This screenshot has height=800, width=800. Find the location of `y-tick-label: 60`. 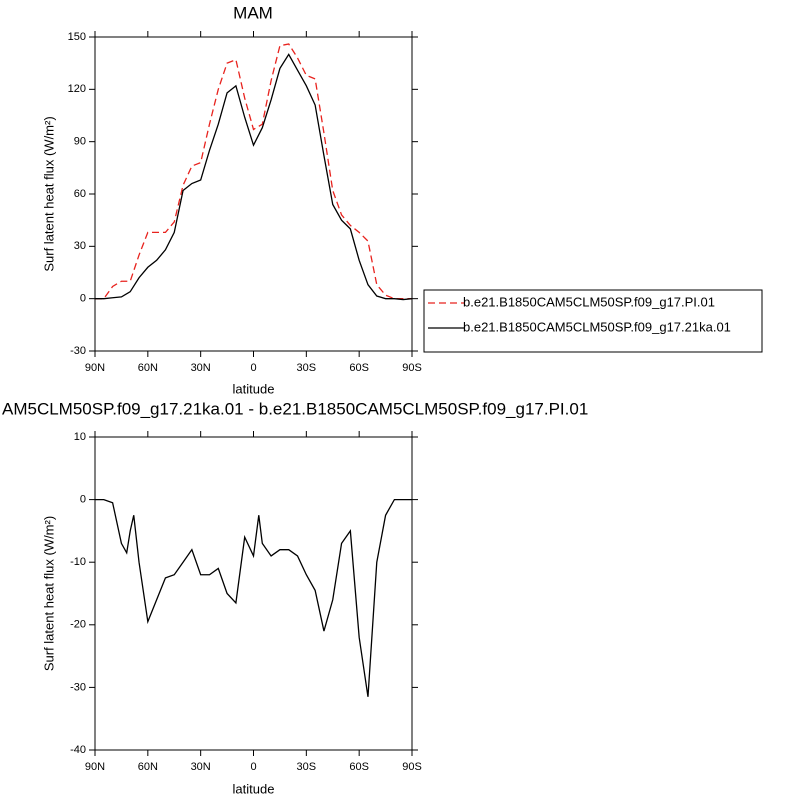

y-tick-label: 60 is located at coordinates (80, 194).